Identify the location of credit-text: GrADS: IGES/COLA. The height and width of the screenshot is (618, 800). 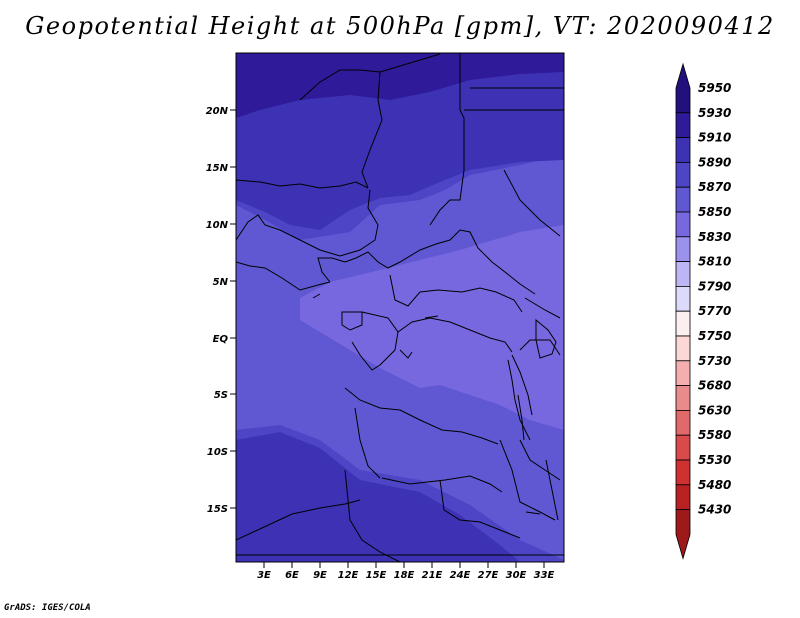
(47, 608).